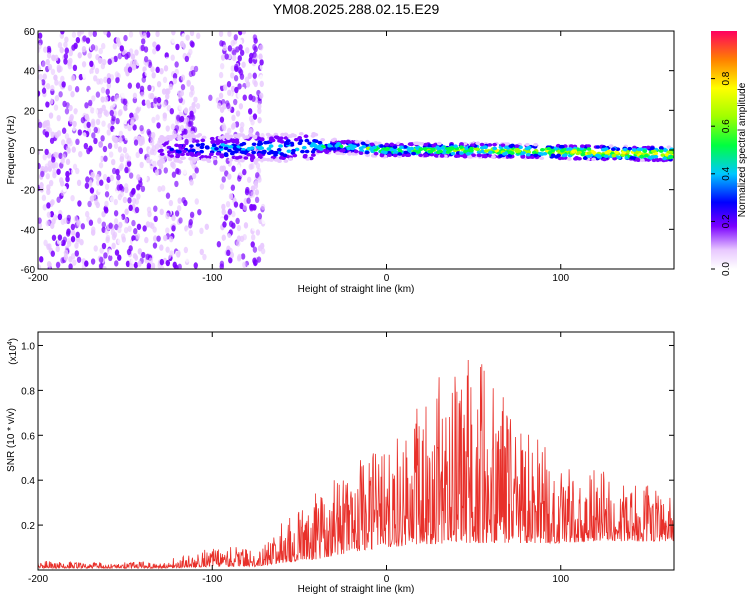 This screenshot has height=600, width=750. I want to click on snr-y-multiplier: (x104), so click(13, 351).